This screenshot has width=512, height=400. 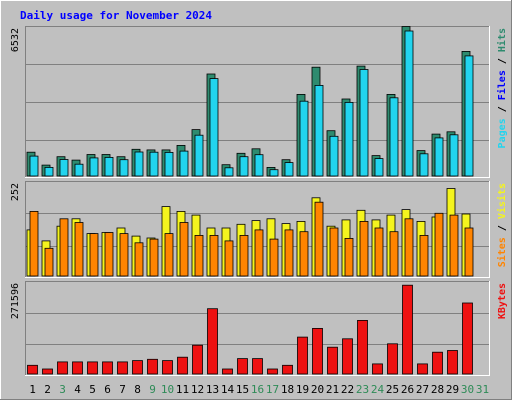 I want to click on y-max-label-kbytes: 271596, so click(x=15, y=301).